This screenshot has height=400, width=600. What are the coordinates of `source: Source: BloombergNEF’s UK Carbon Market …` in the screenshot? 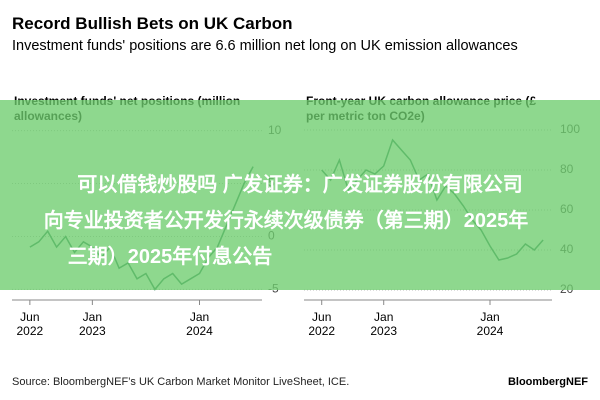 It's located at (181, 382).